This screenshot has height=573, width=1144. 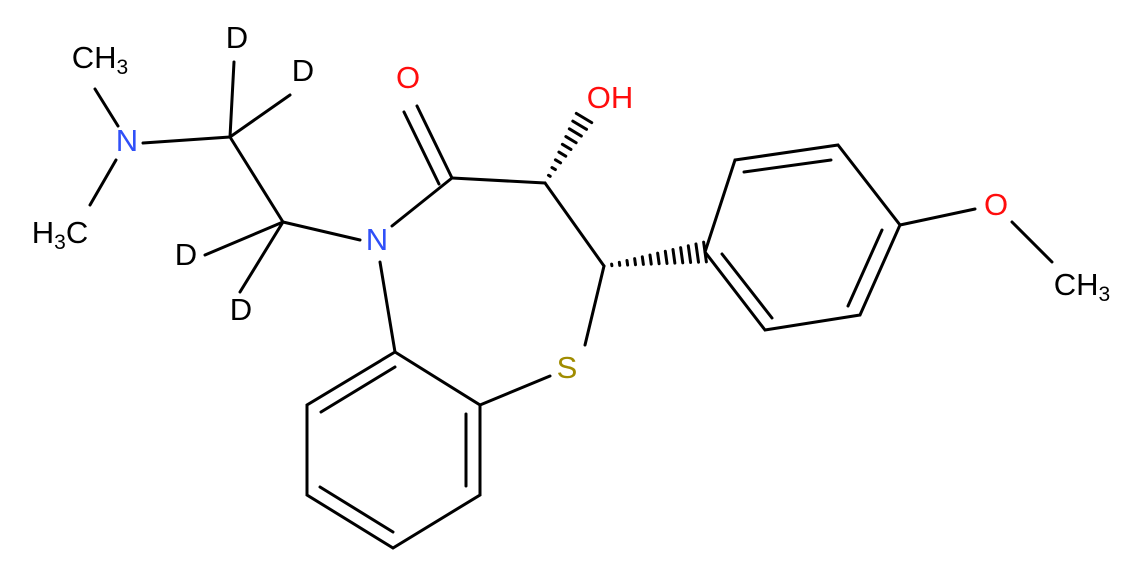 I want to click on atom-label: S, so click(x=567, y=367).